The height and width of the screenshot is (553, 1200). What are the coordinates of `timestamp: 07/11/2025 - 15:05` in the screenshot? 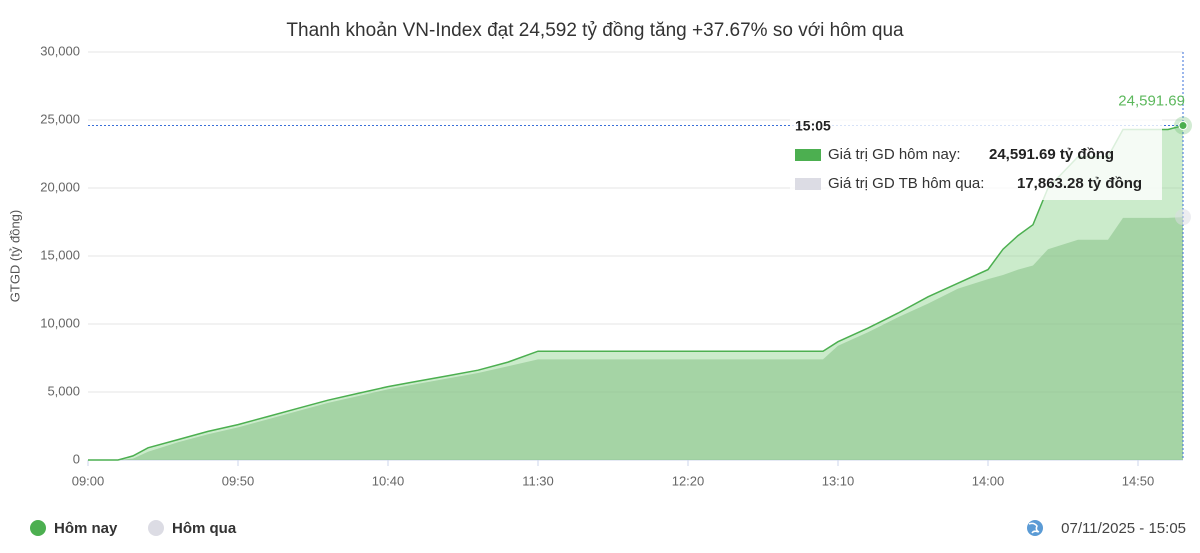 It's located at (1123, 528).